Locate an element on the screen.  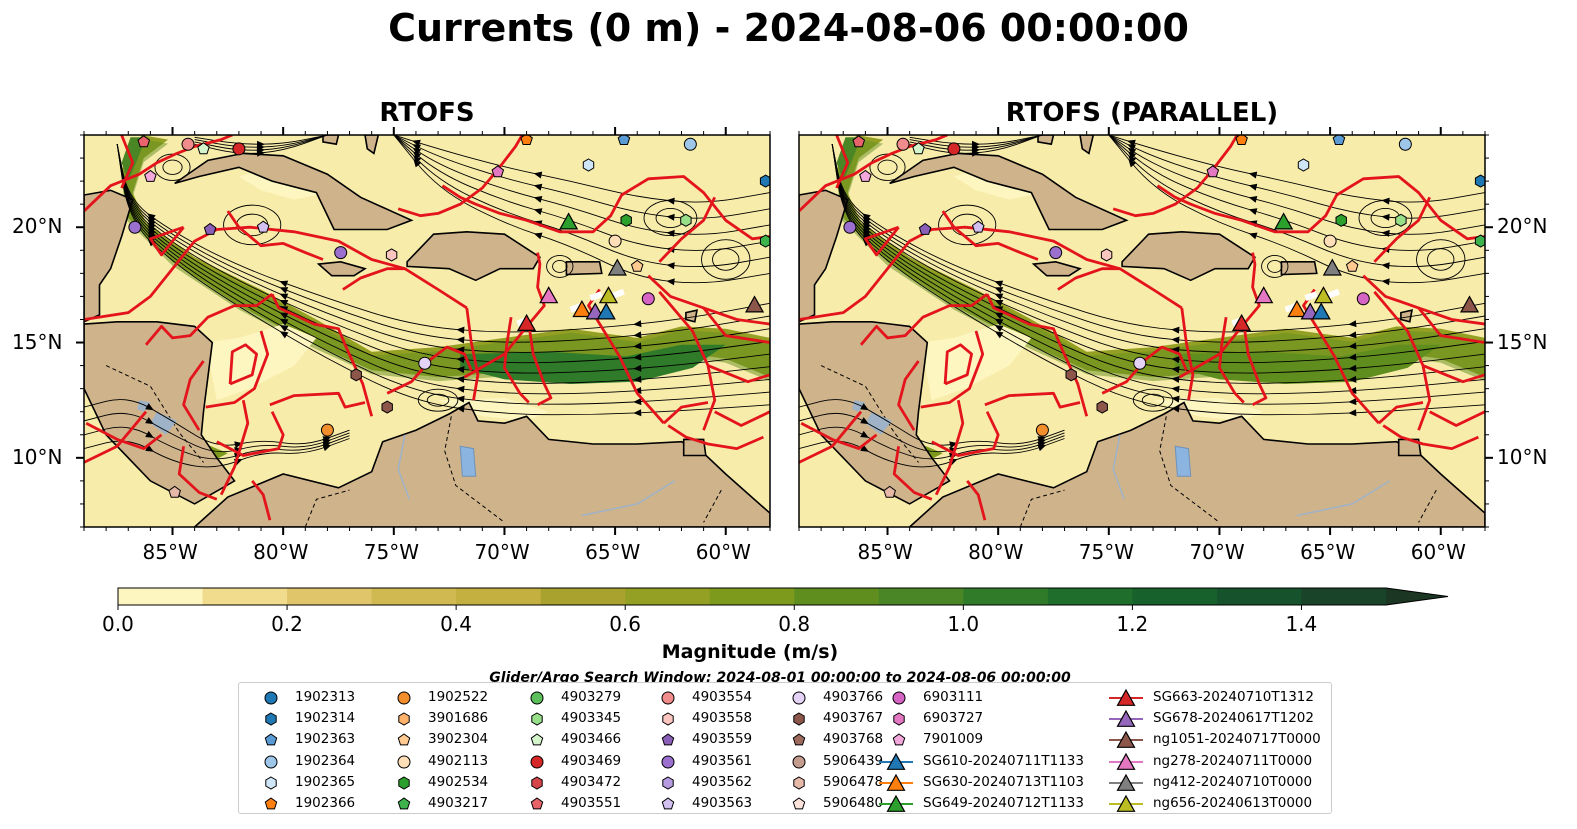
figure-title: Currents (0 m) - 2024-08-06 00:00:00 is located at coordinates (788, 28).